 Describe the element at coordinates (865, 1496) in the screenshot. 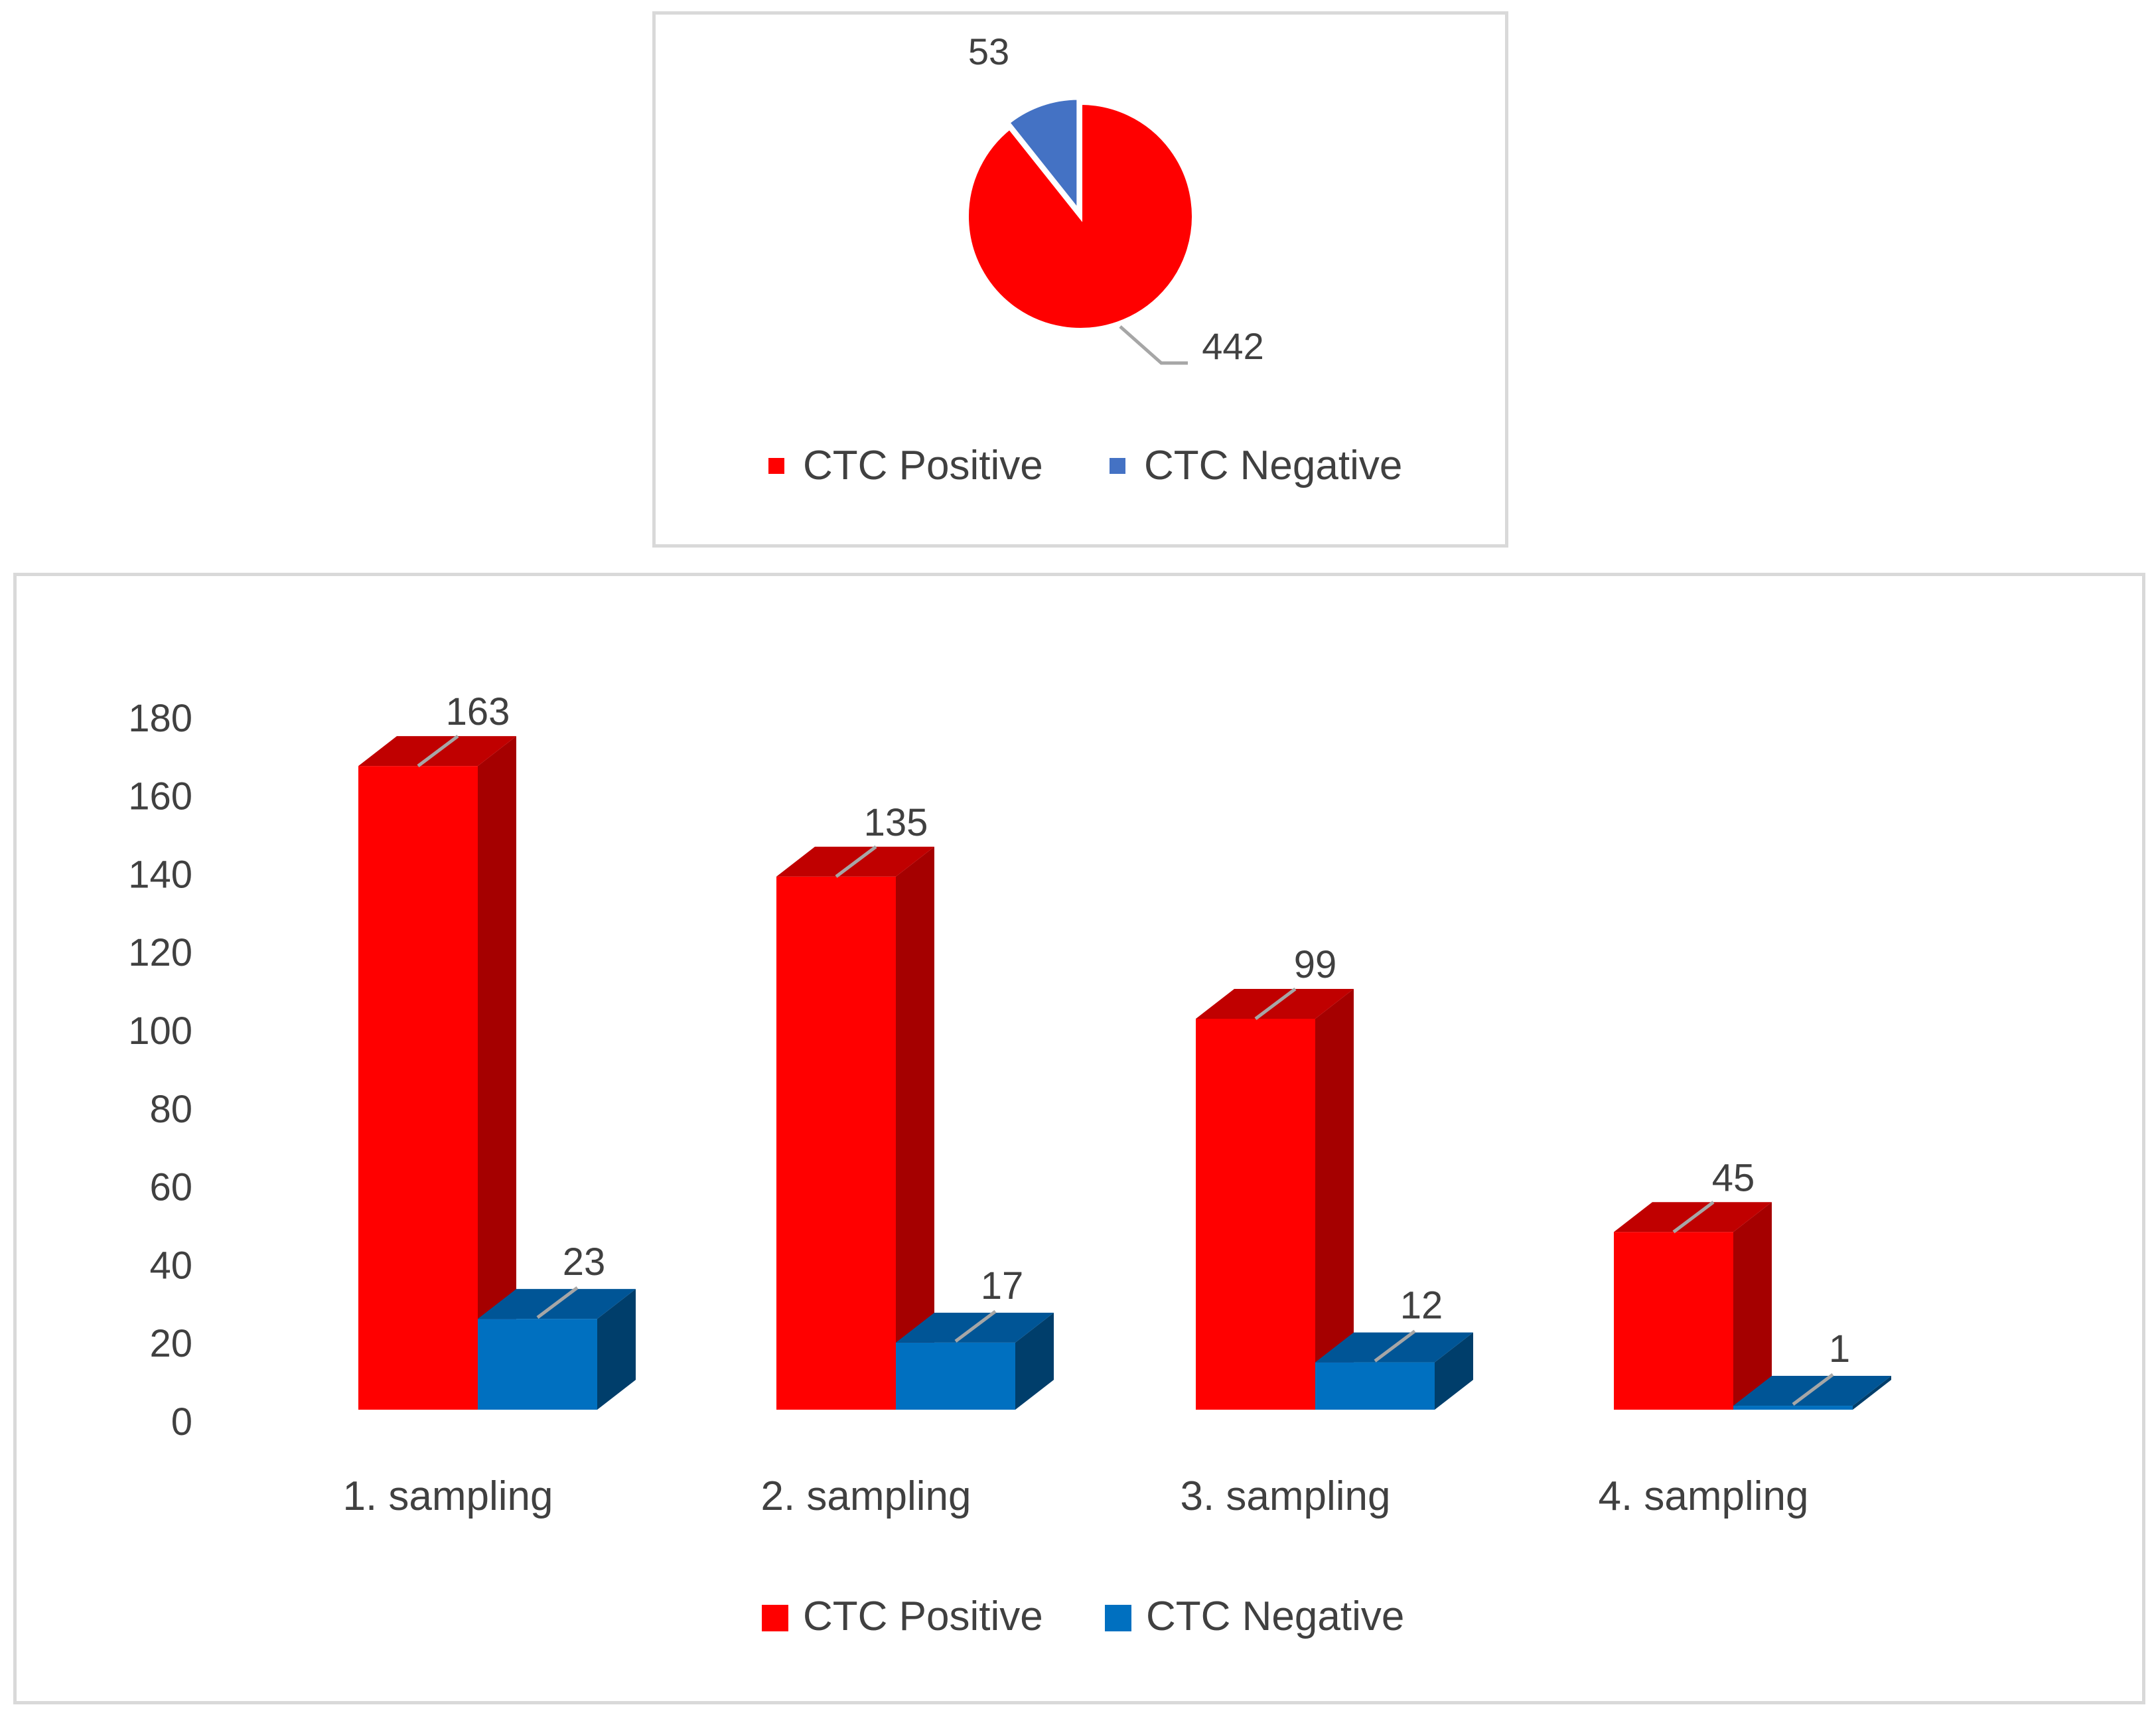

I see `x-category-label: 2. sampling` at that location.